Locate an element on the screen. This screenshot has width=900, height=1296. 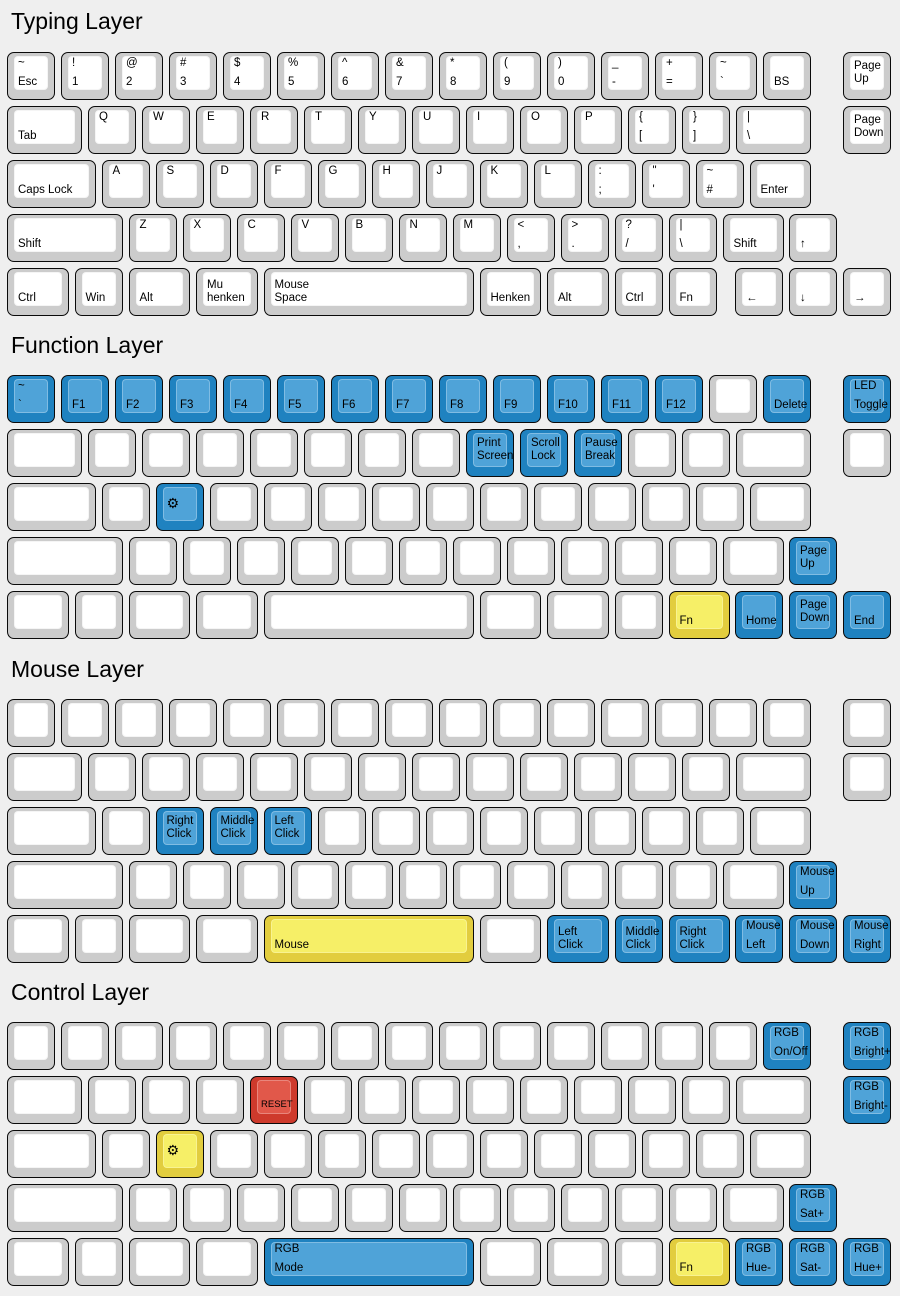
key-f2: F2 is located at coordinates (139, 399).